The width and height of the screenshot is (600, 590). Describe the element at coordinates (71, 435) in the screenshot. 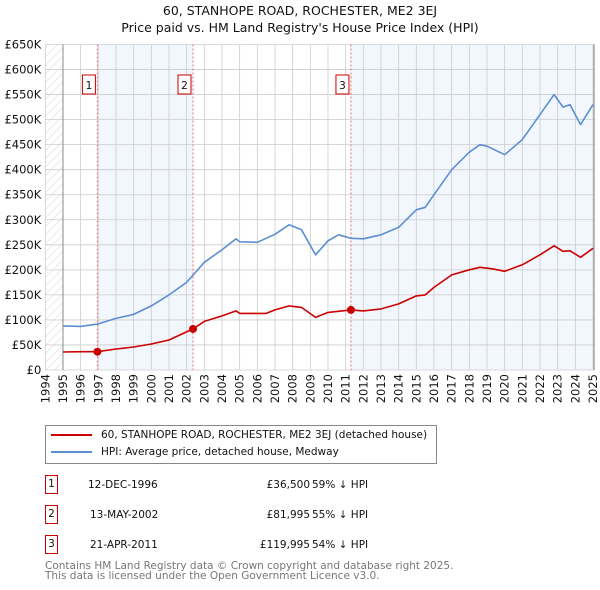

I see `legend-swatch-red` at that location.